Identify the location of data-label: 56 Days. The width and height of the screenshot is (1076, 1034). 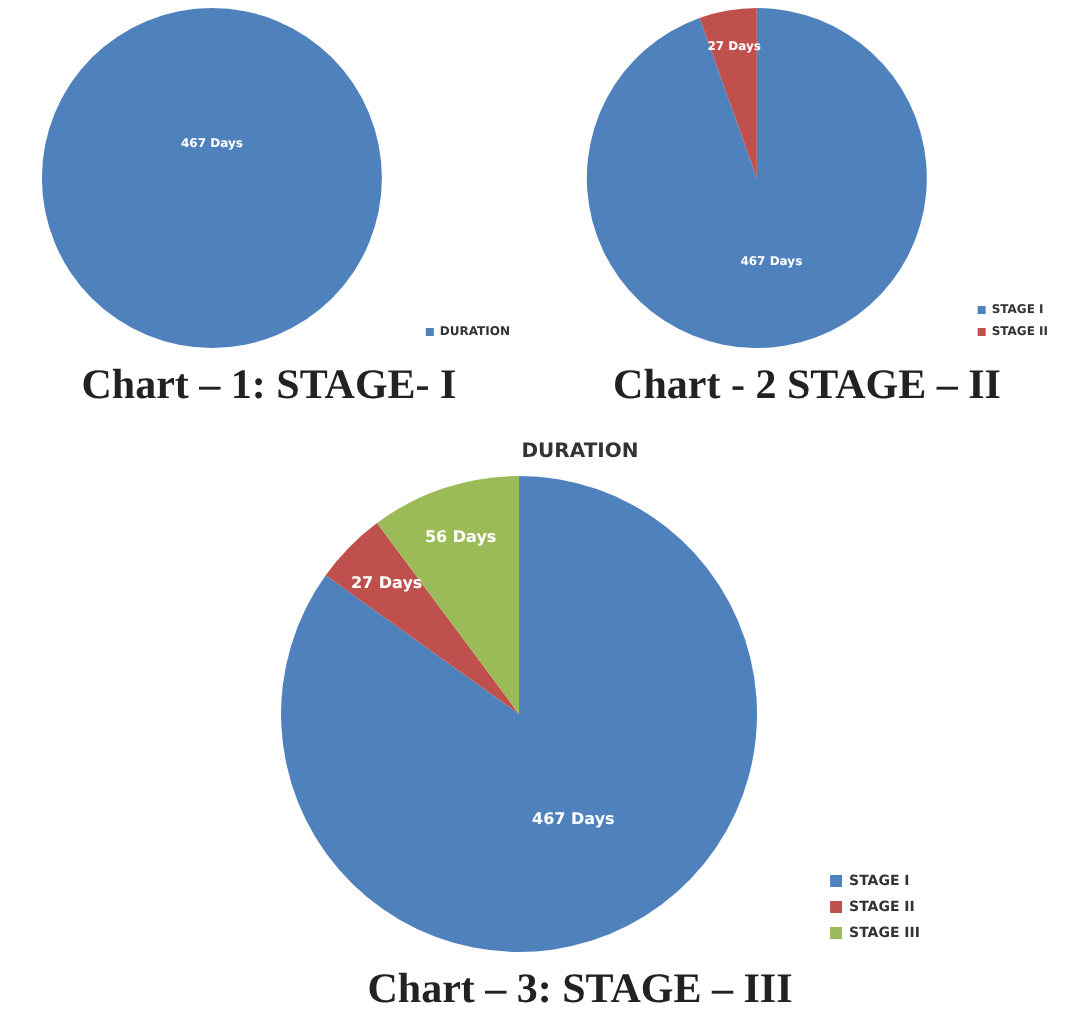
(460, 536).